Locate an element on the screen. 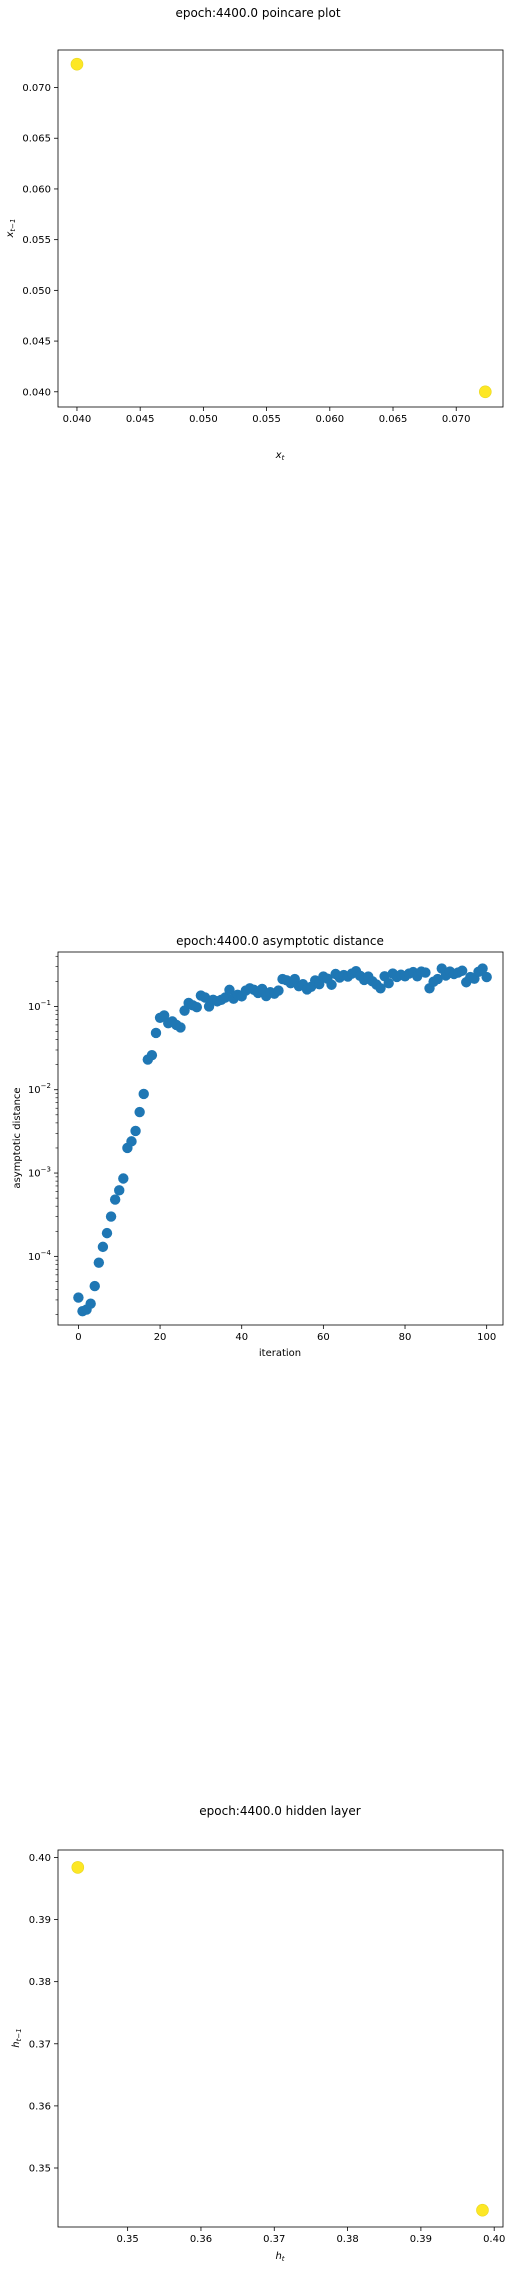  x-tick-label: 100 is located at coordinates (486, 1337).